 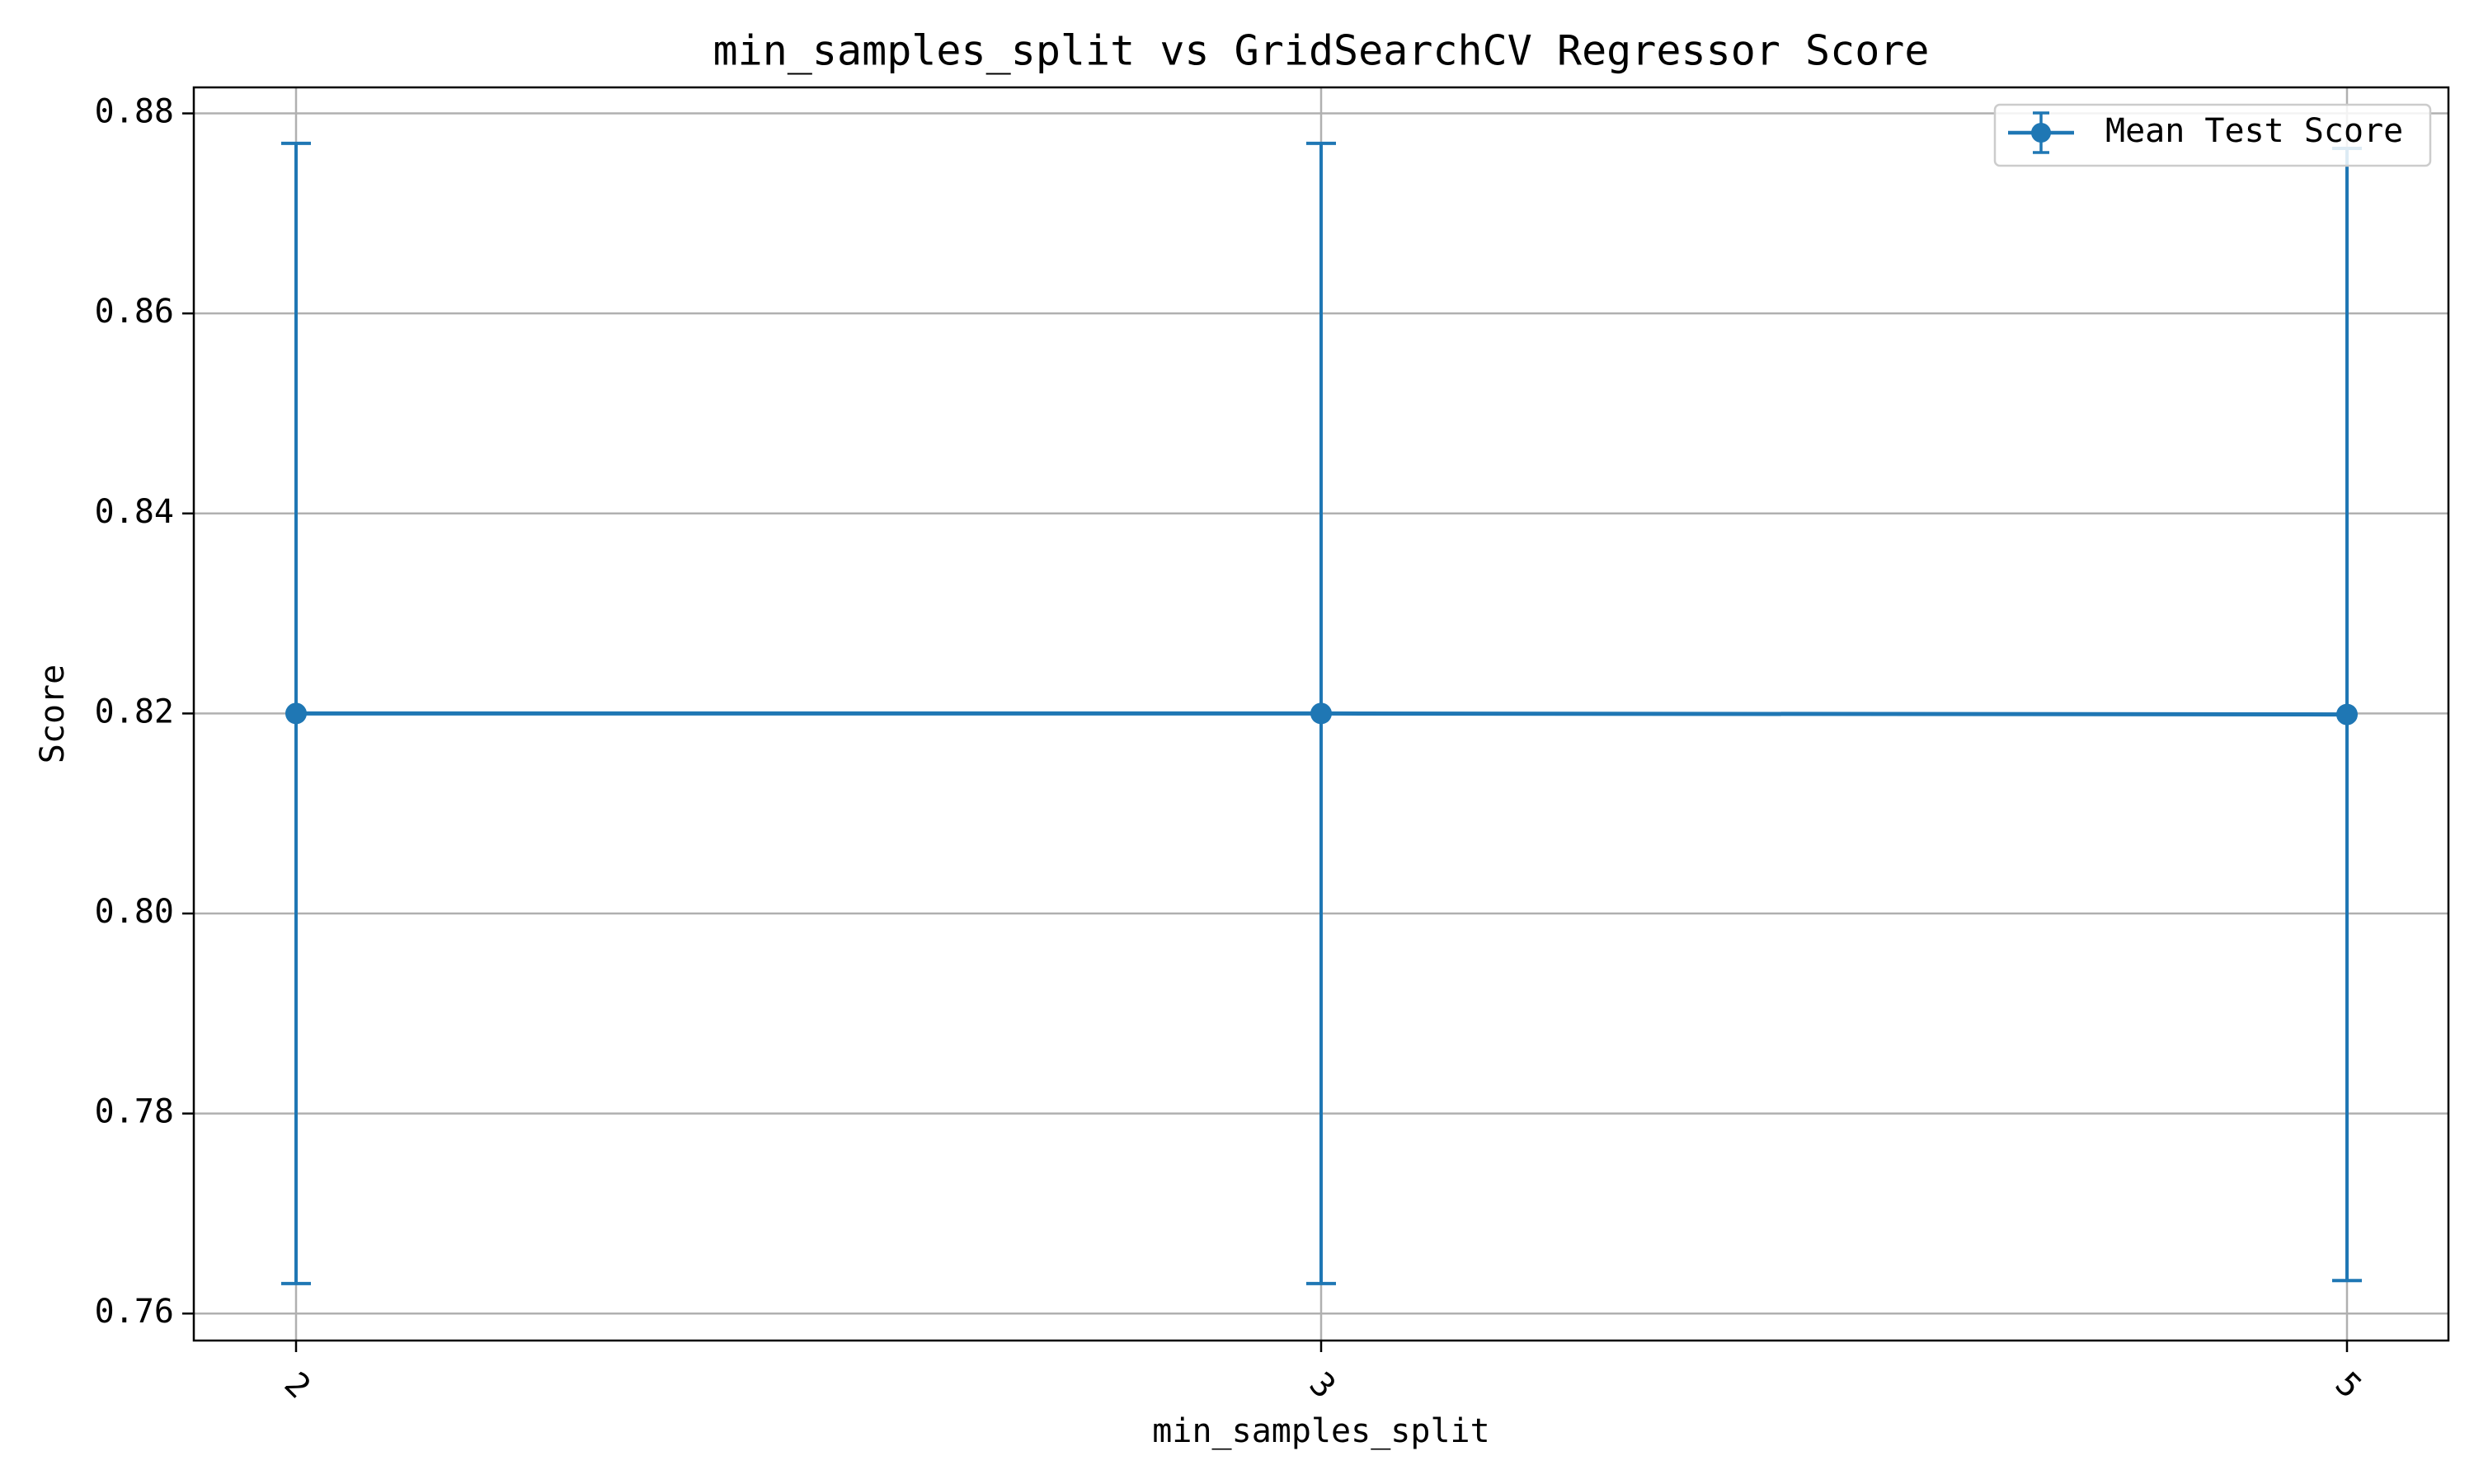 I want to click on y-tick-label: 0.82, so click(x=134, y=711).